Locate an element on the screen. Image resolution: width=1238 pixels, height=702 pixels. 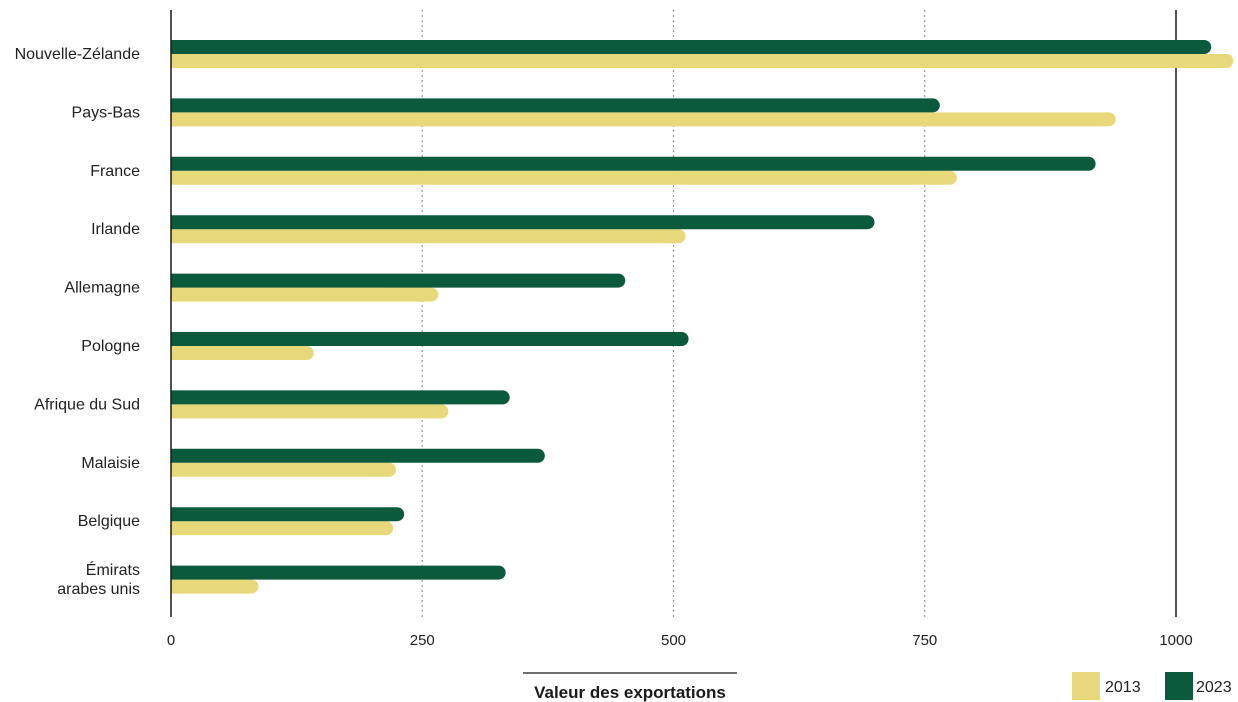
category-label: Irlande is located at coordinates (115, 229).